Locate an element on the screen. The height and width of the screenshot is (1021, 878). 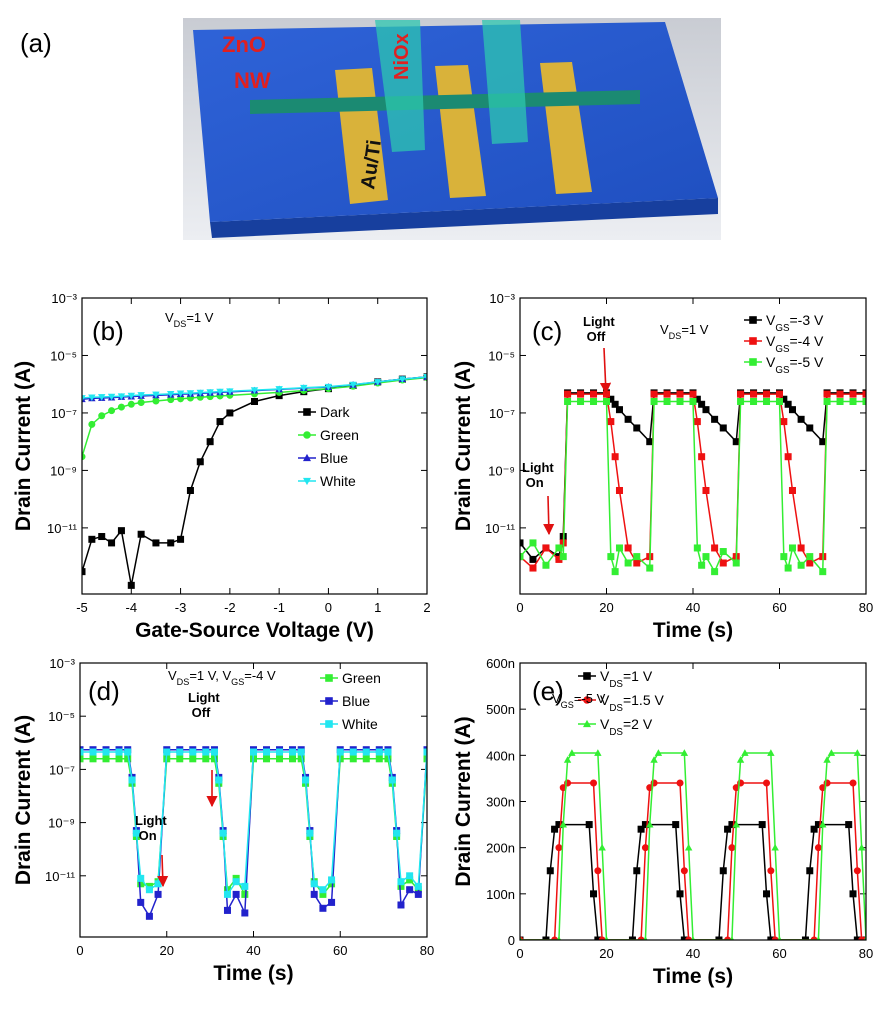
panel-label: (d) is located at coordinates (104, 691).